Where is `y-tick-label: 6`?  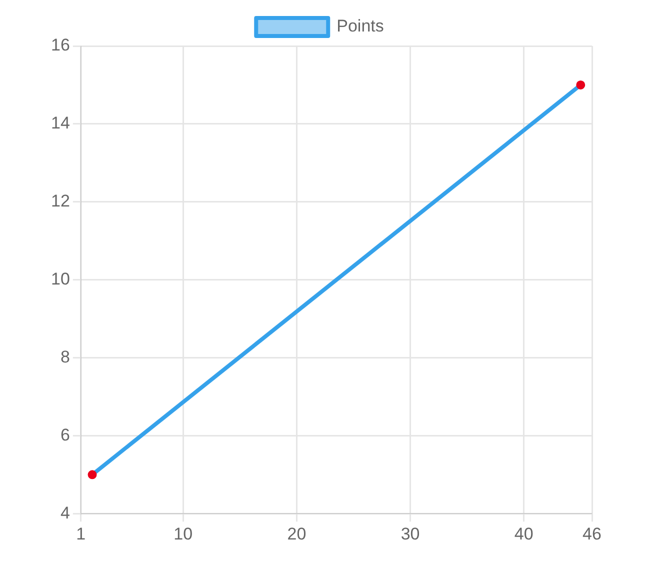 y-tick-label: 6 is located at coordinates (65, 434).